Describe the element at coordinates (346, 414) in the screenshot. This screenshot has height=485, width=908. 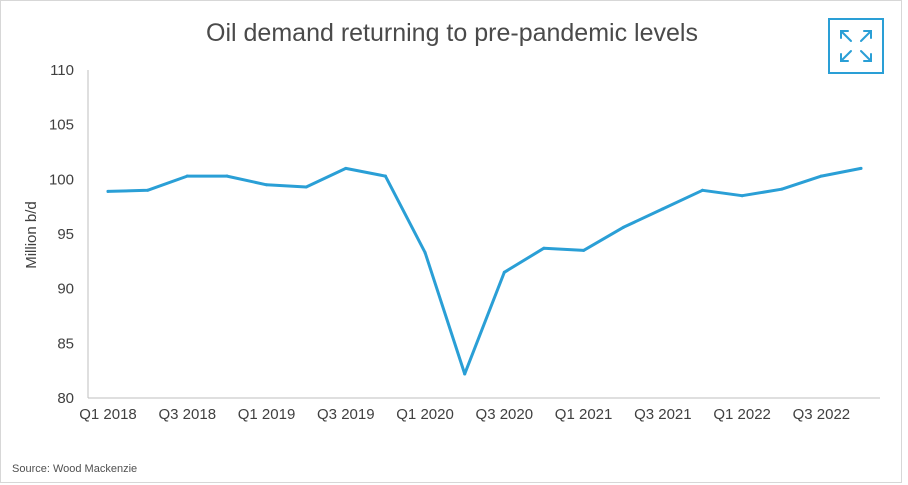
I see `x-tick-label: Q3 2019` at that location.